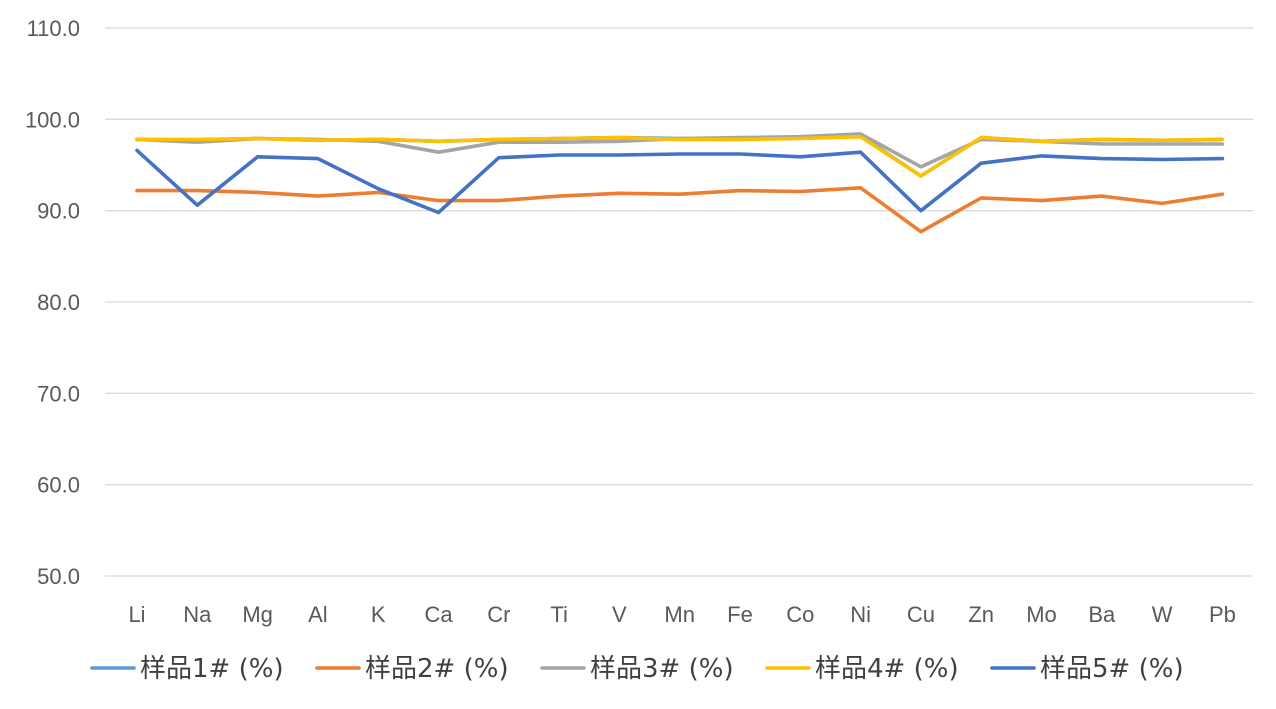  I want to click on x-tick-label: Na, so click(197, 614).